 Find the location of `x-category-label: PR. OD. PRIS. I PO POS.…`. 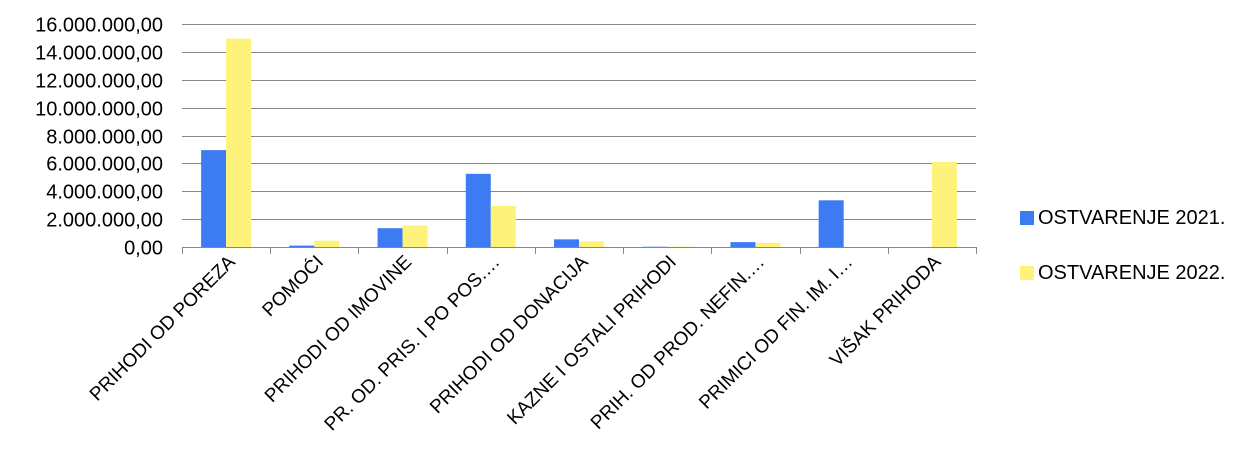

x-category-label: PR. OD. PRIS. I PO POS.… is located at coordinates (413, 344).